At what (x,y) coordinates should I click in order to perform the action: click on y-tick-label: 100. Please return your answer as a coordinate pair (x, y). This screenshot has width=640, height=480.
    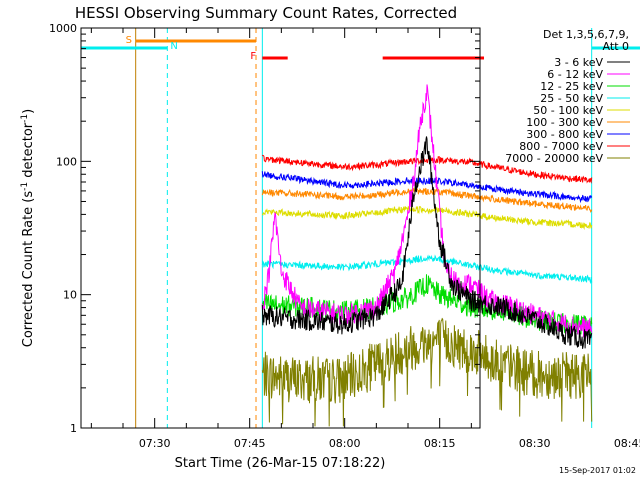
    Looking at the image, I should click on (66, 161).